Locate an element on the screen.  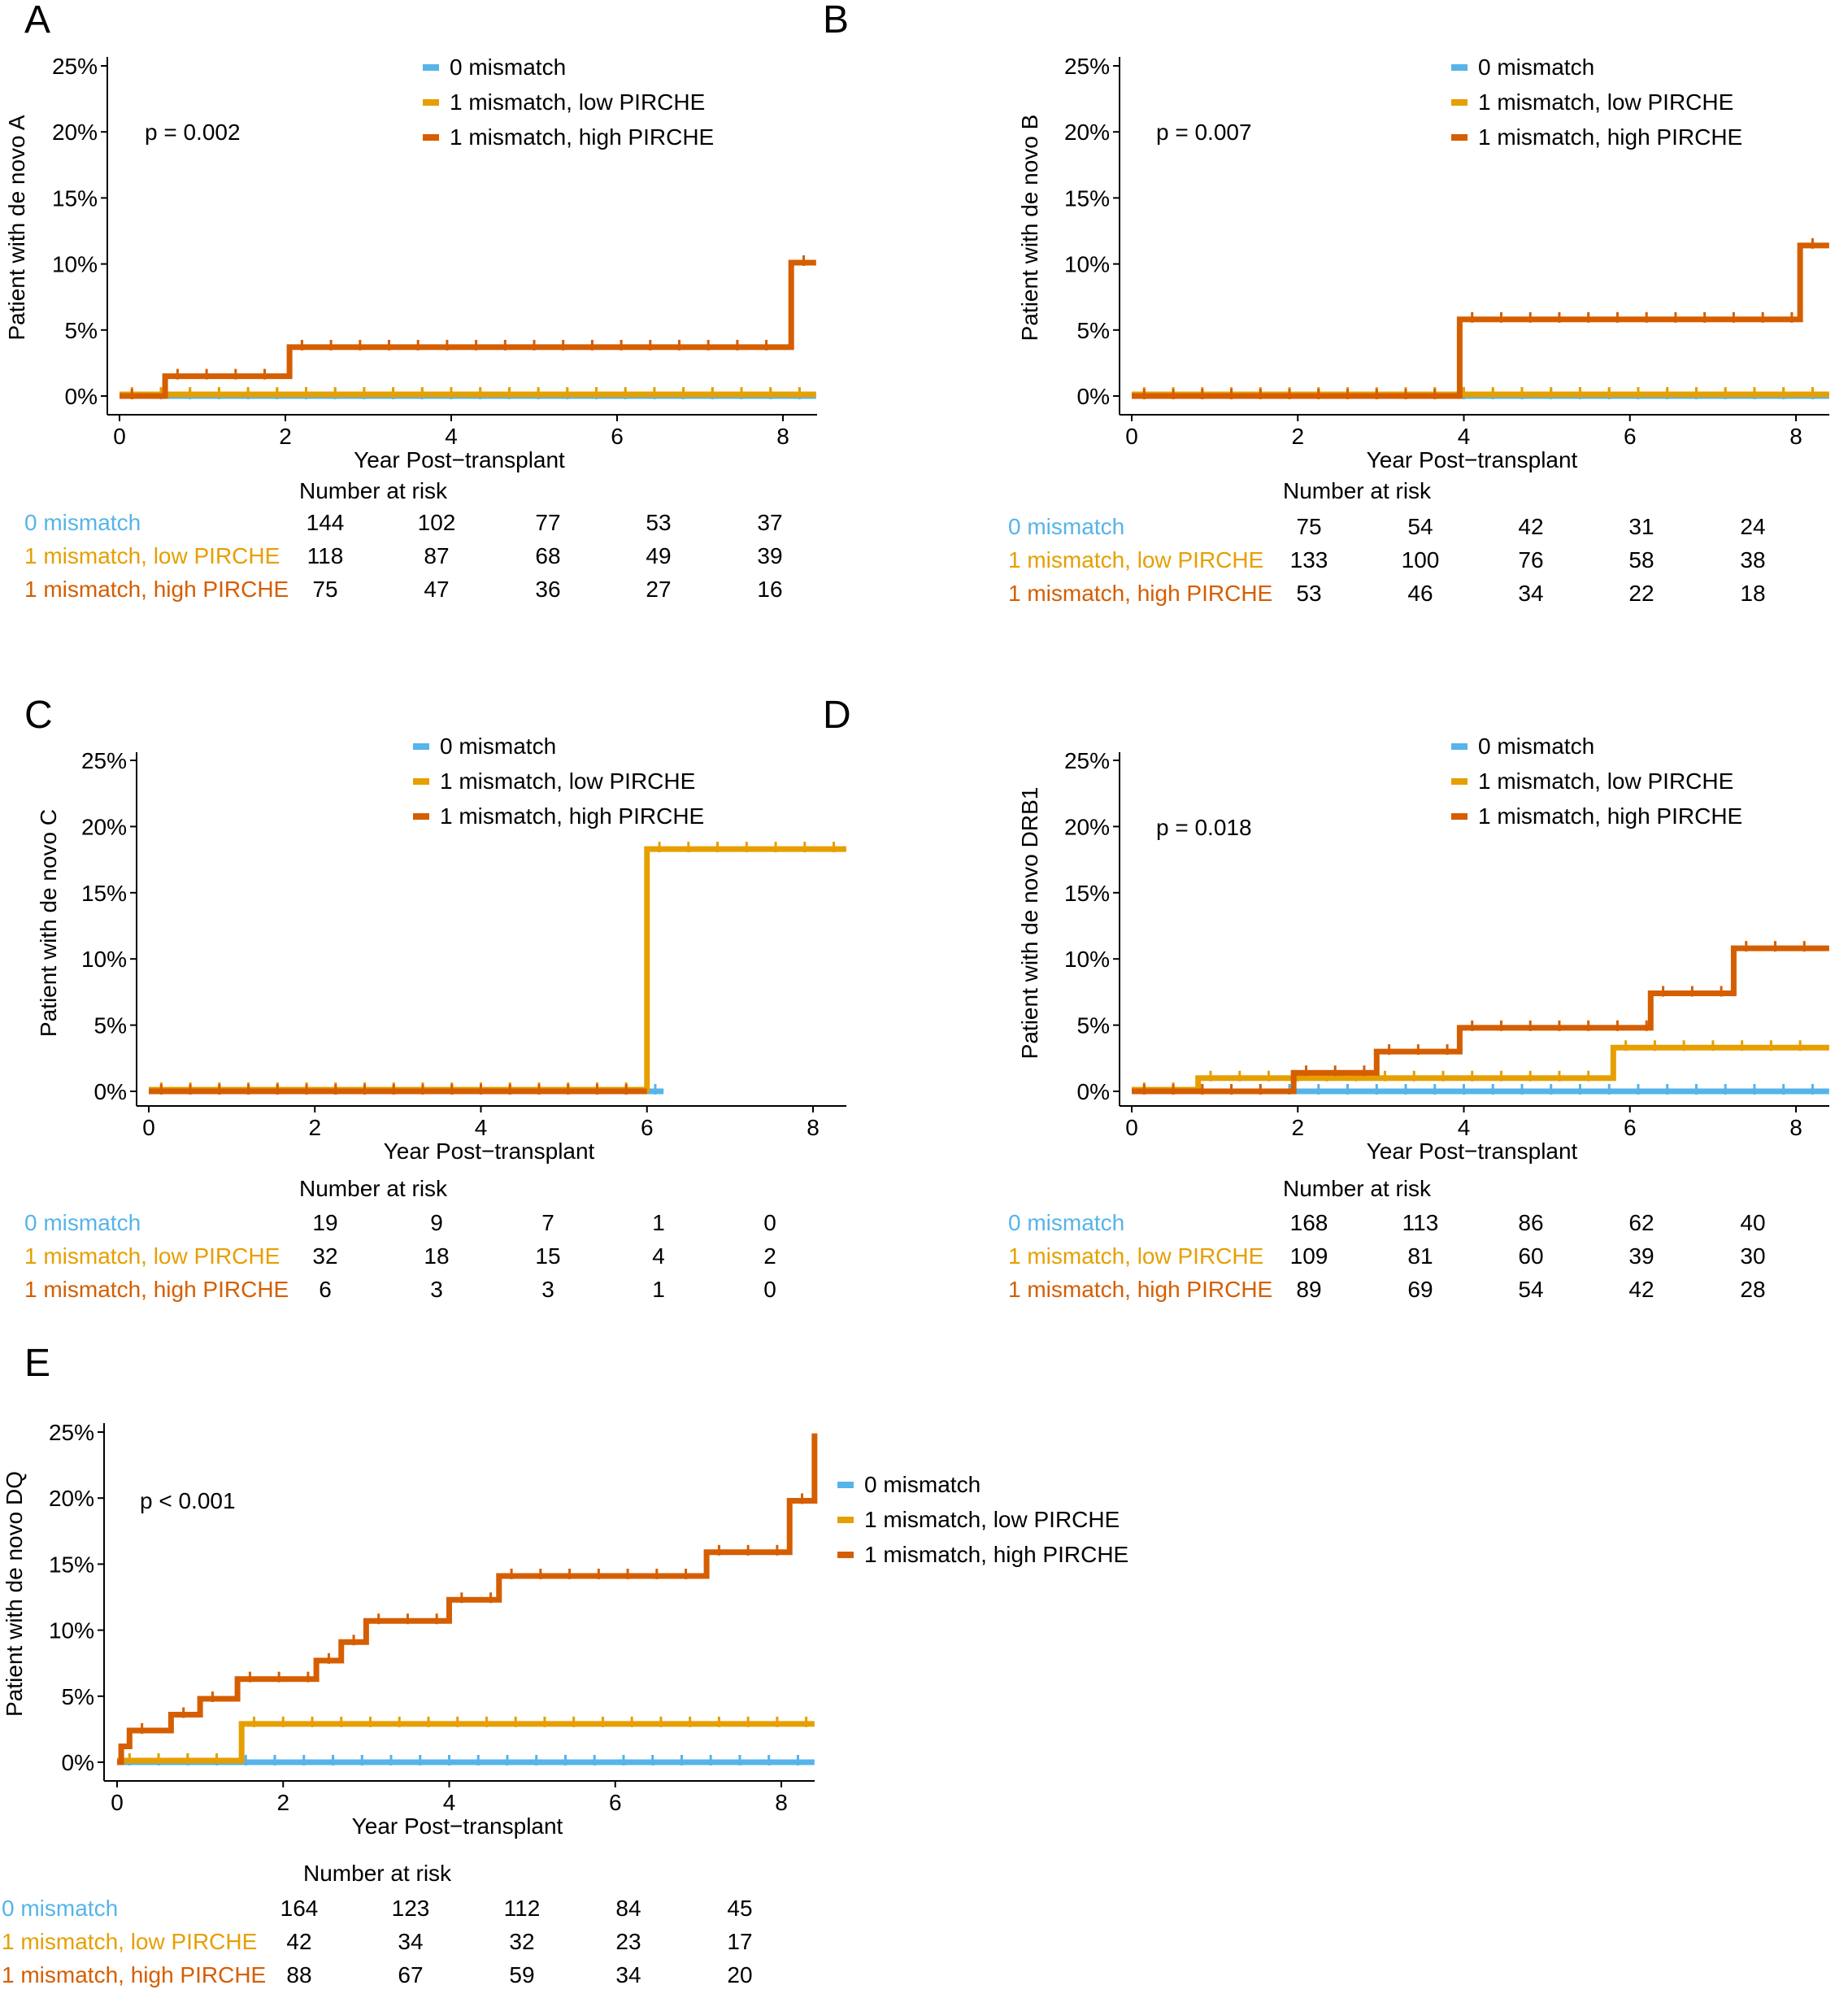
risk-count: 30 is located at coordinates (1752, 1256).